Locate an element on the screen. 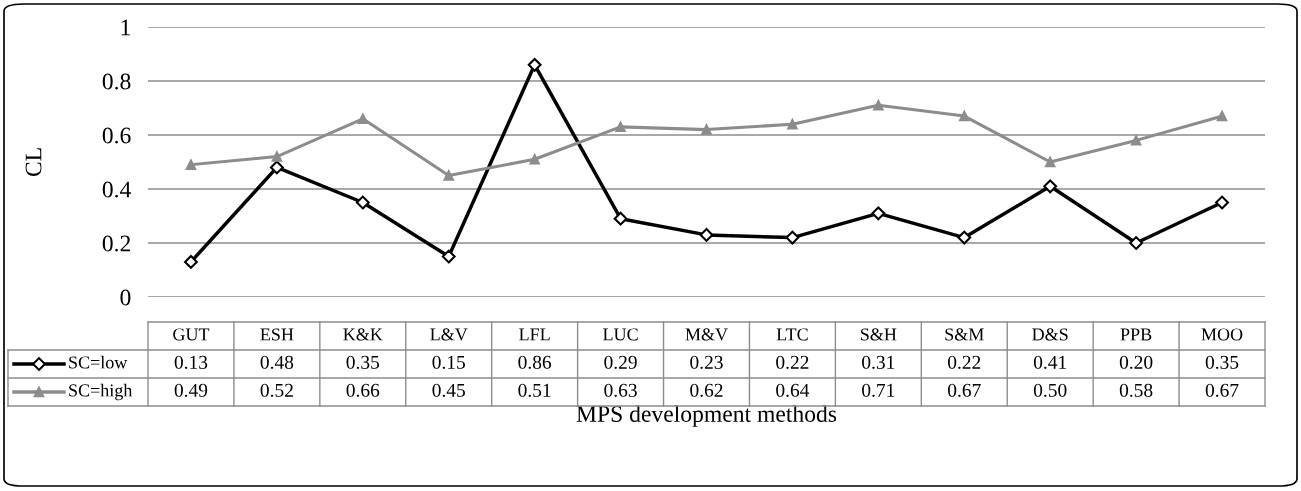  x-tick-label: S&H is located at coordinates (878, 334).